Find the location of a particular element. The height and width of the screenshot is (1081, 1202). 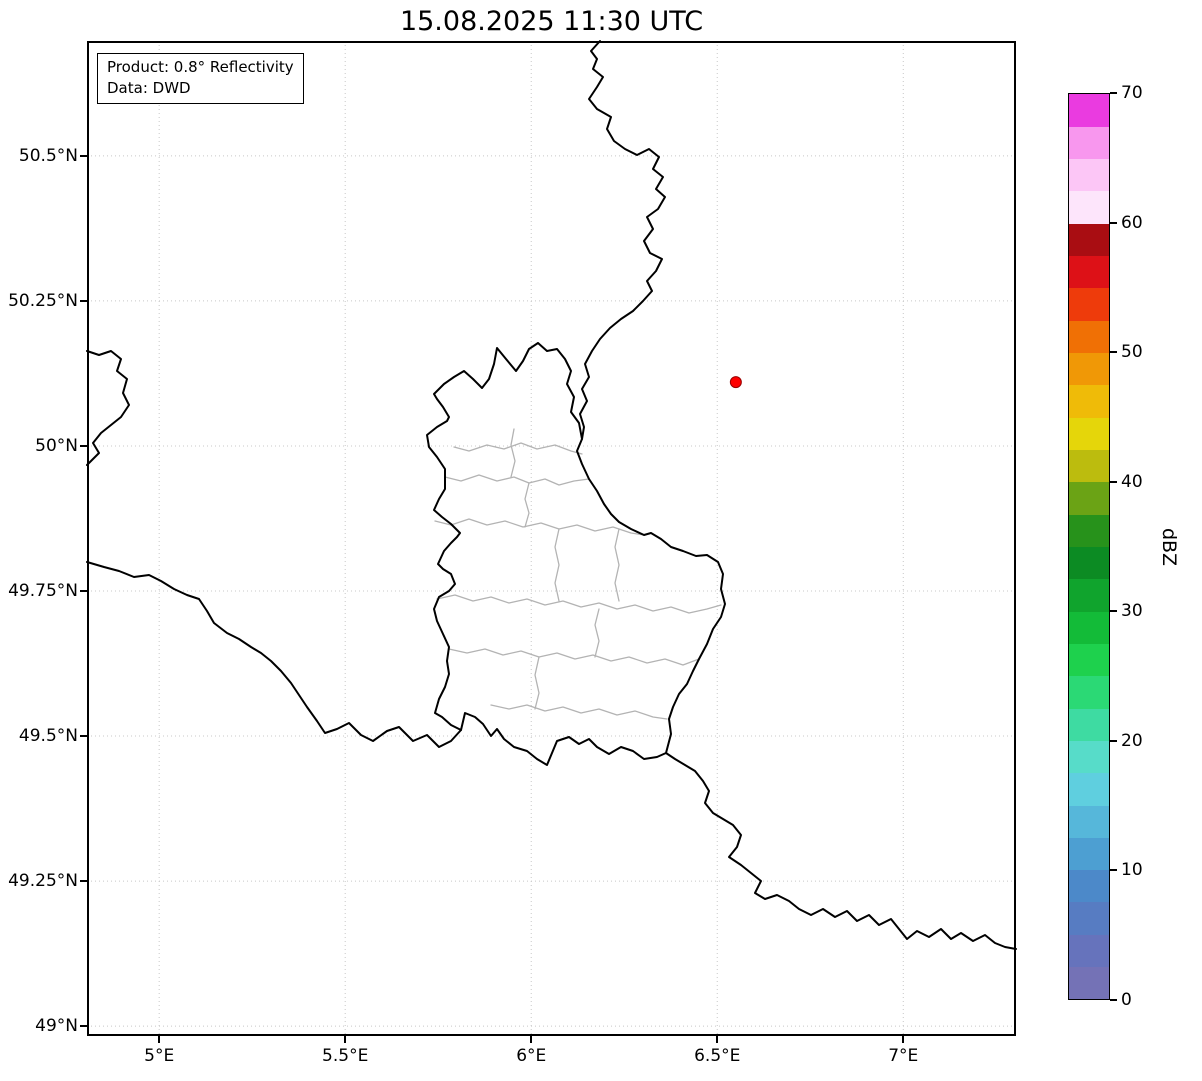

colorbar-tick-label: 70 is located at coordinates (1132, 93).